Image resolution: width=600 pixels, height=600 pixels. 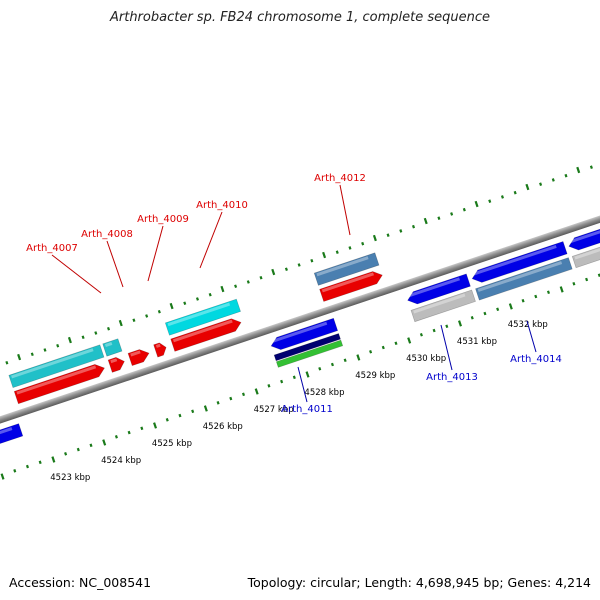 What do you see at coordinates (107, 234) in the screenshot?
I see `gene-label: Arth_4008` at bounding box center [107, 234].